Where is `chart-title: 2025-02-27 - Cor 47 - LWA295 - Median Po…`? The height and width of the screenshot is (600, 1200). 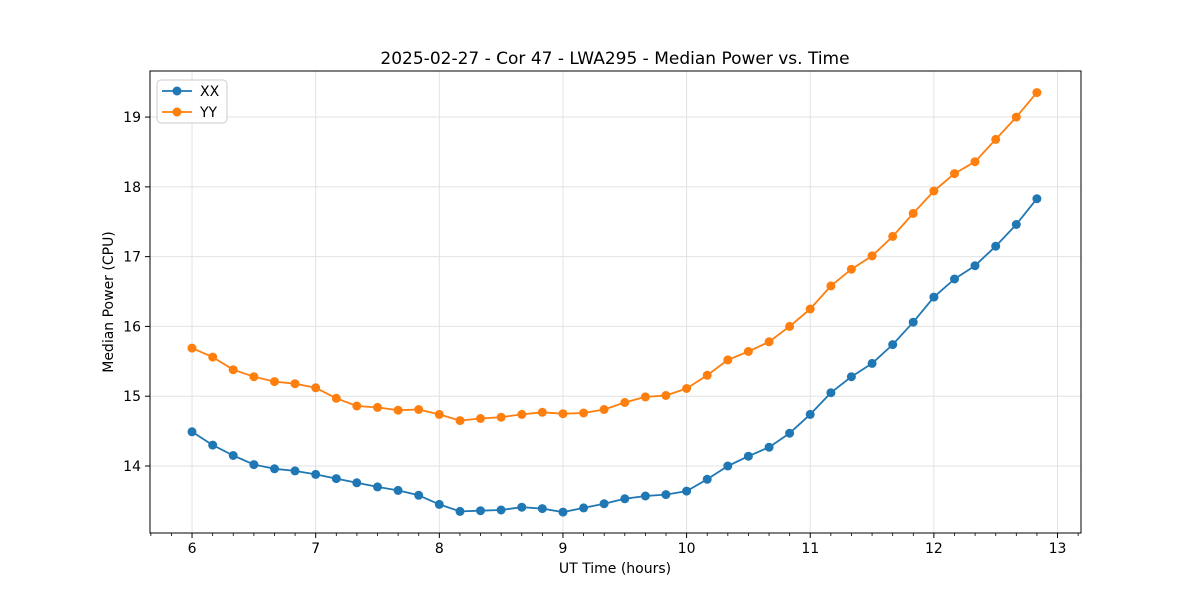
chart-title: 2025-02-27 - Cor 47 - LWA295 - Median Po… is located at coordinates (614, 59).